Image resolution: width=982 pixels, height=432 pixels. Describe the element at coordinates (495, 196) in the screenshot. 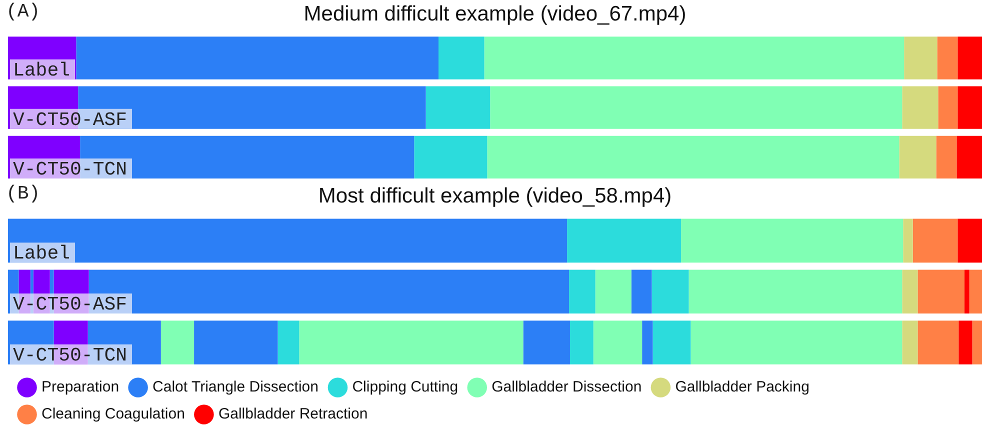

I see `chart-title: Most difficult example (video_58.mp4)` at that location.